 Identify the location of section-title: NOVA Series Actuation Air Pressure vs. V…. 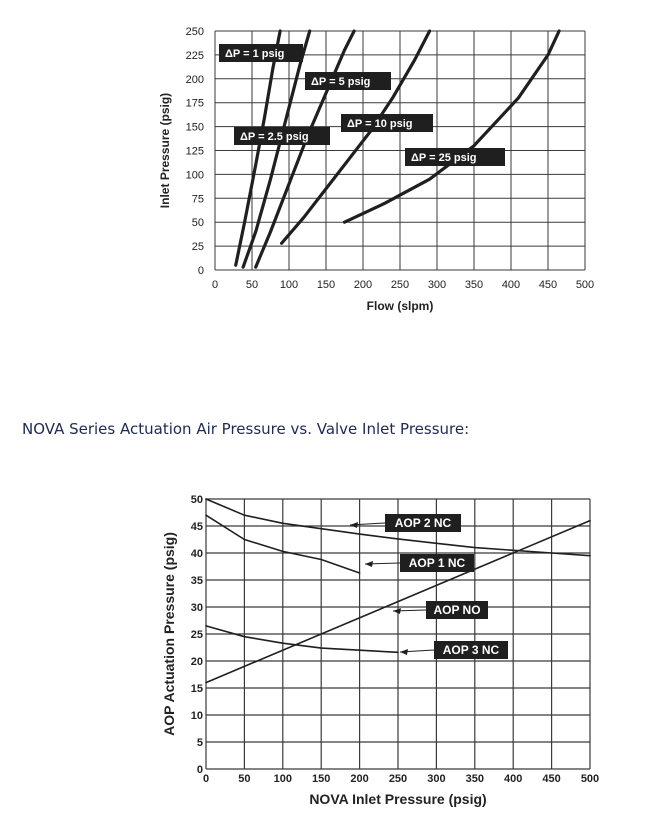
(246, 429).